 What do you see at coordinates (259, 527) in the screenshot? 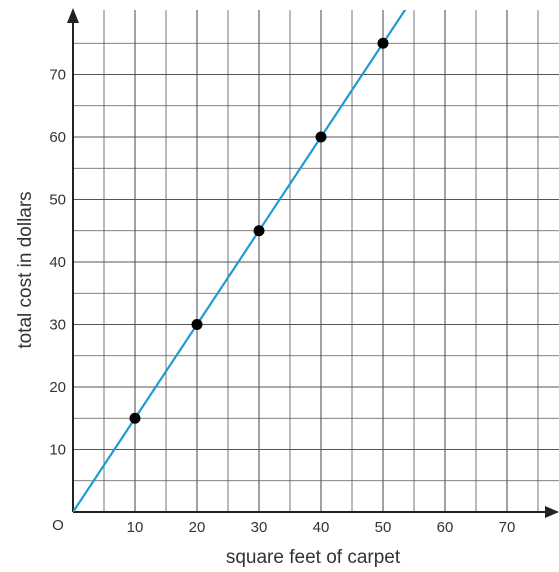
I see `x-tick-label: 30` at bounding box center [259, 527].